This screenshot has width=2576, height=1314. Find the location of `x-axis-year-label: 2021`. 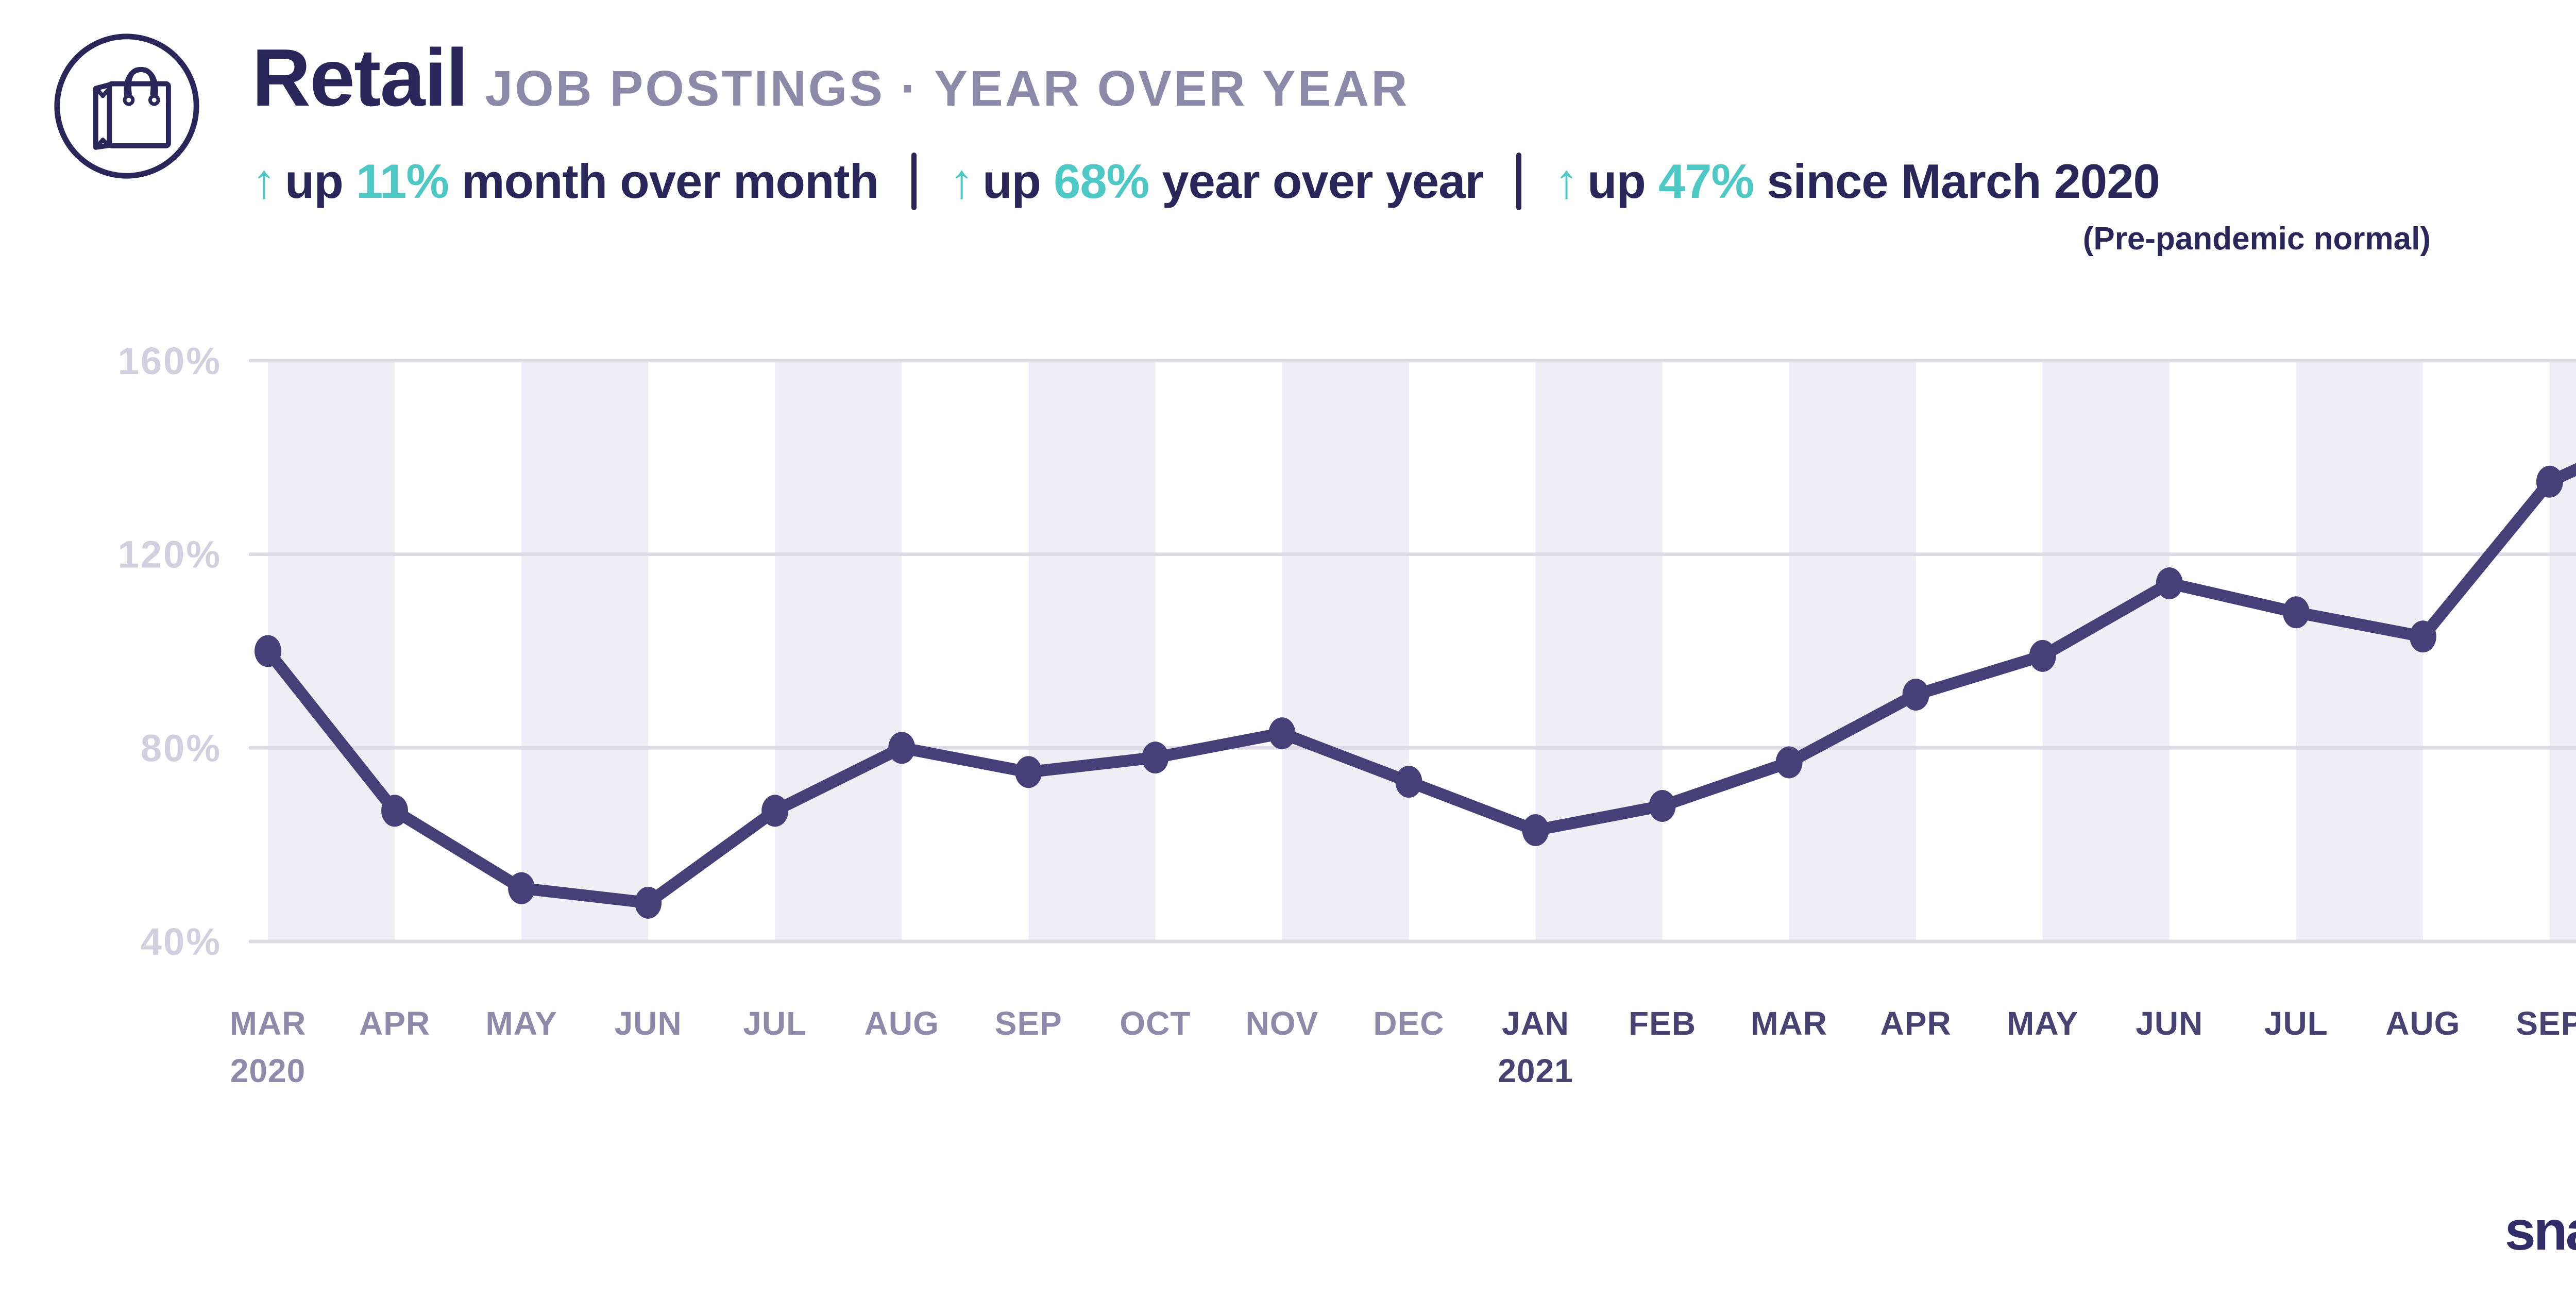

x-axis-year-label: 2021 is located at coordinates (1536, 1070).